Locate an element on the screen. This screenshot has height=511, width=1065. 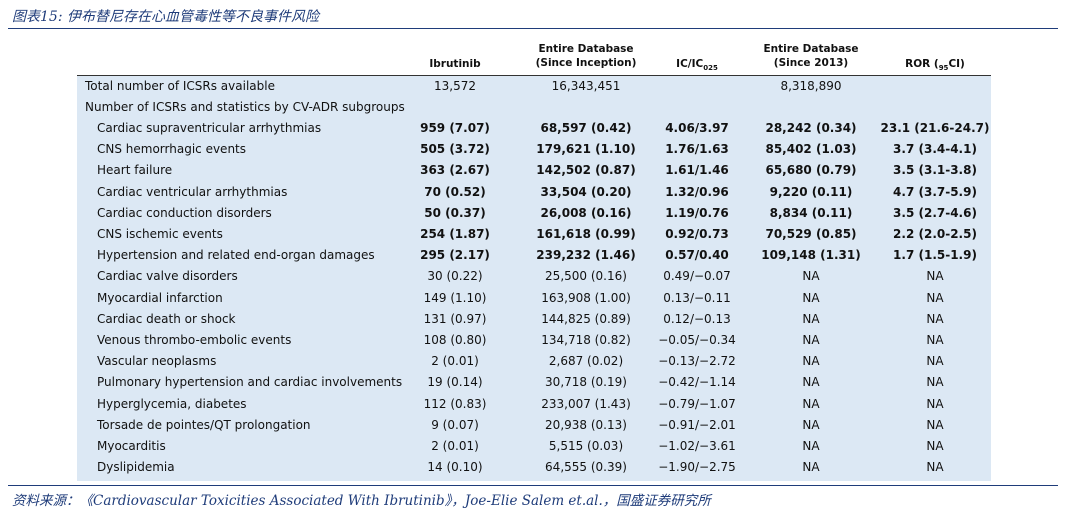
cell-ibrutinib: 363 (2.67) is located at coordinates (455, 170).